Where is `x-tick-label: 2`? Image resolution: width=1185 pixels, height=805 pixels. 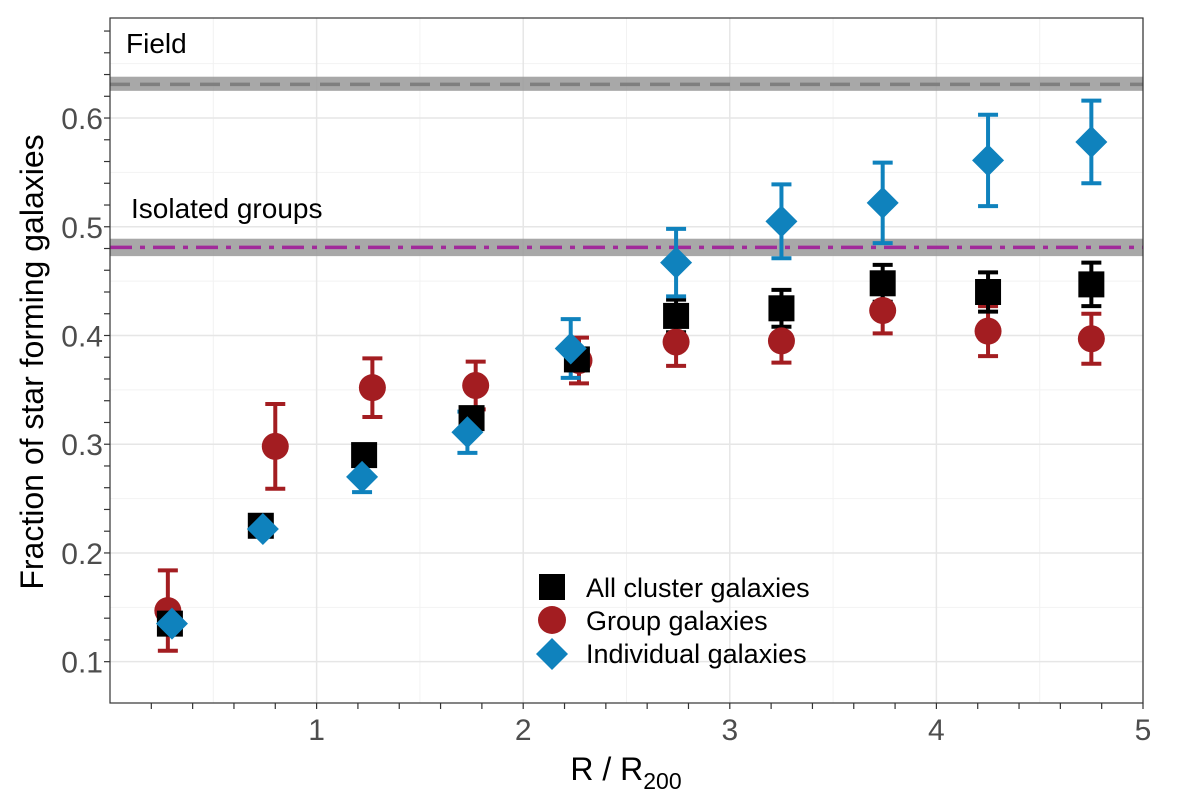
x-tick-label: 2 is located at coordinates (523, 730).